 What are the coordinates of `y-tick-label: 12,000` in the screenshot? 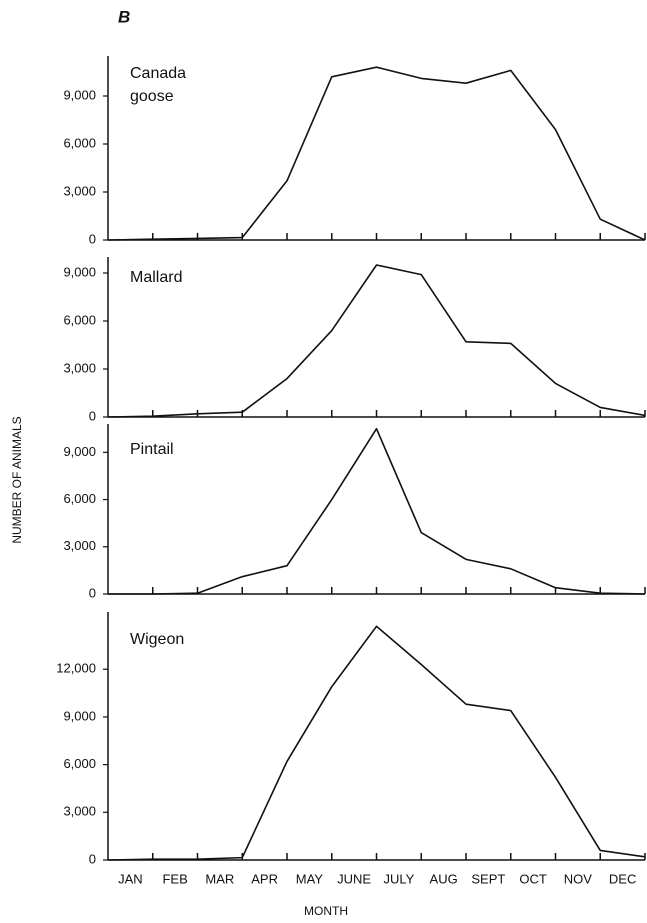 It's located at (76, 668).